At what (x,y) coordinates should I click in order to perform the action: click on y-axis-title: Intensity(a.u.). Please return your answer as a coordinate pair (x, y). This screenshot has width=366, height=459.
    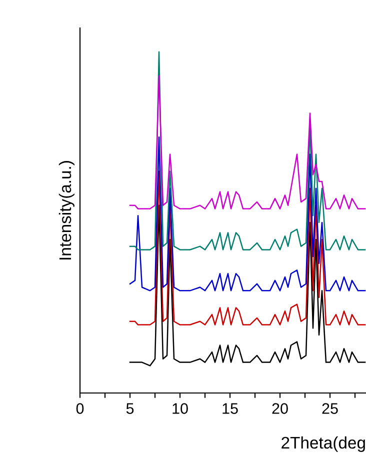
    Looking at the image, I should click on (66, 210).